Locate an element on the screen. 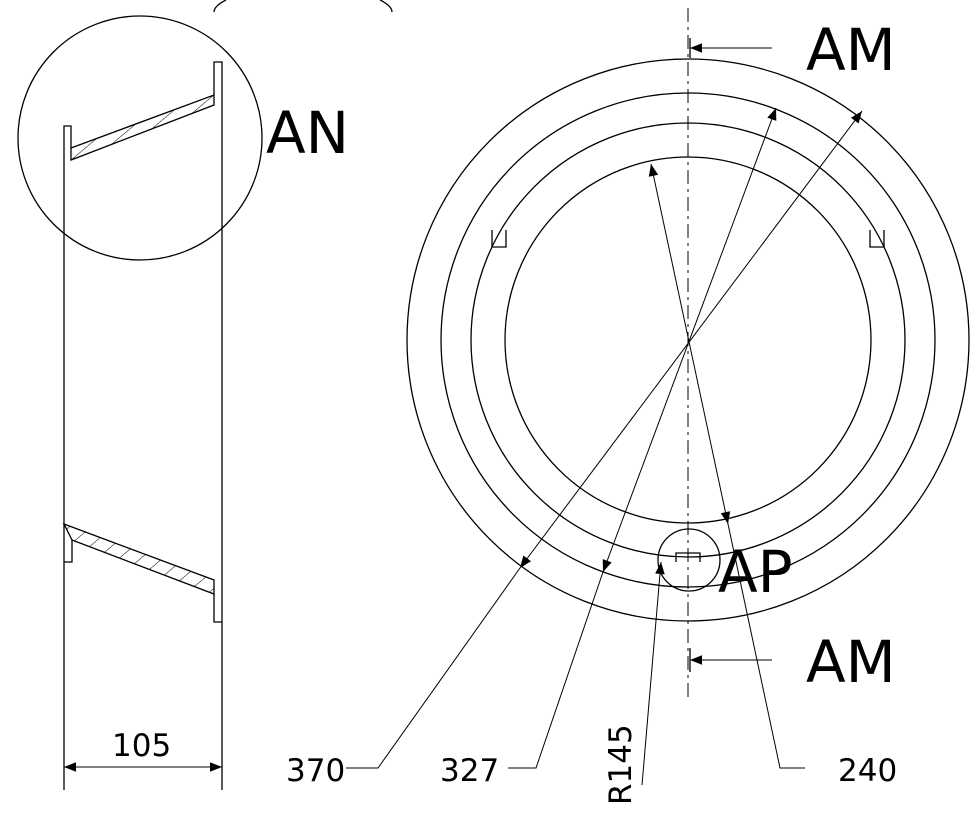  dimension-240-text: 240 is located at coordinates (867, 771).